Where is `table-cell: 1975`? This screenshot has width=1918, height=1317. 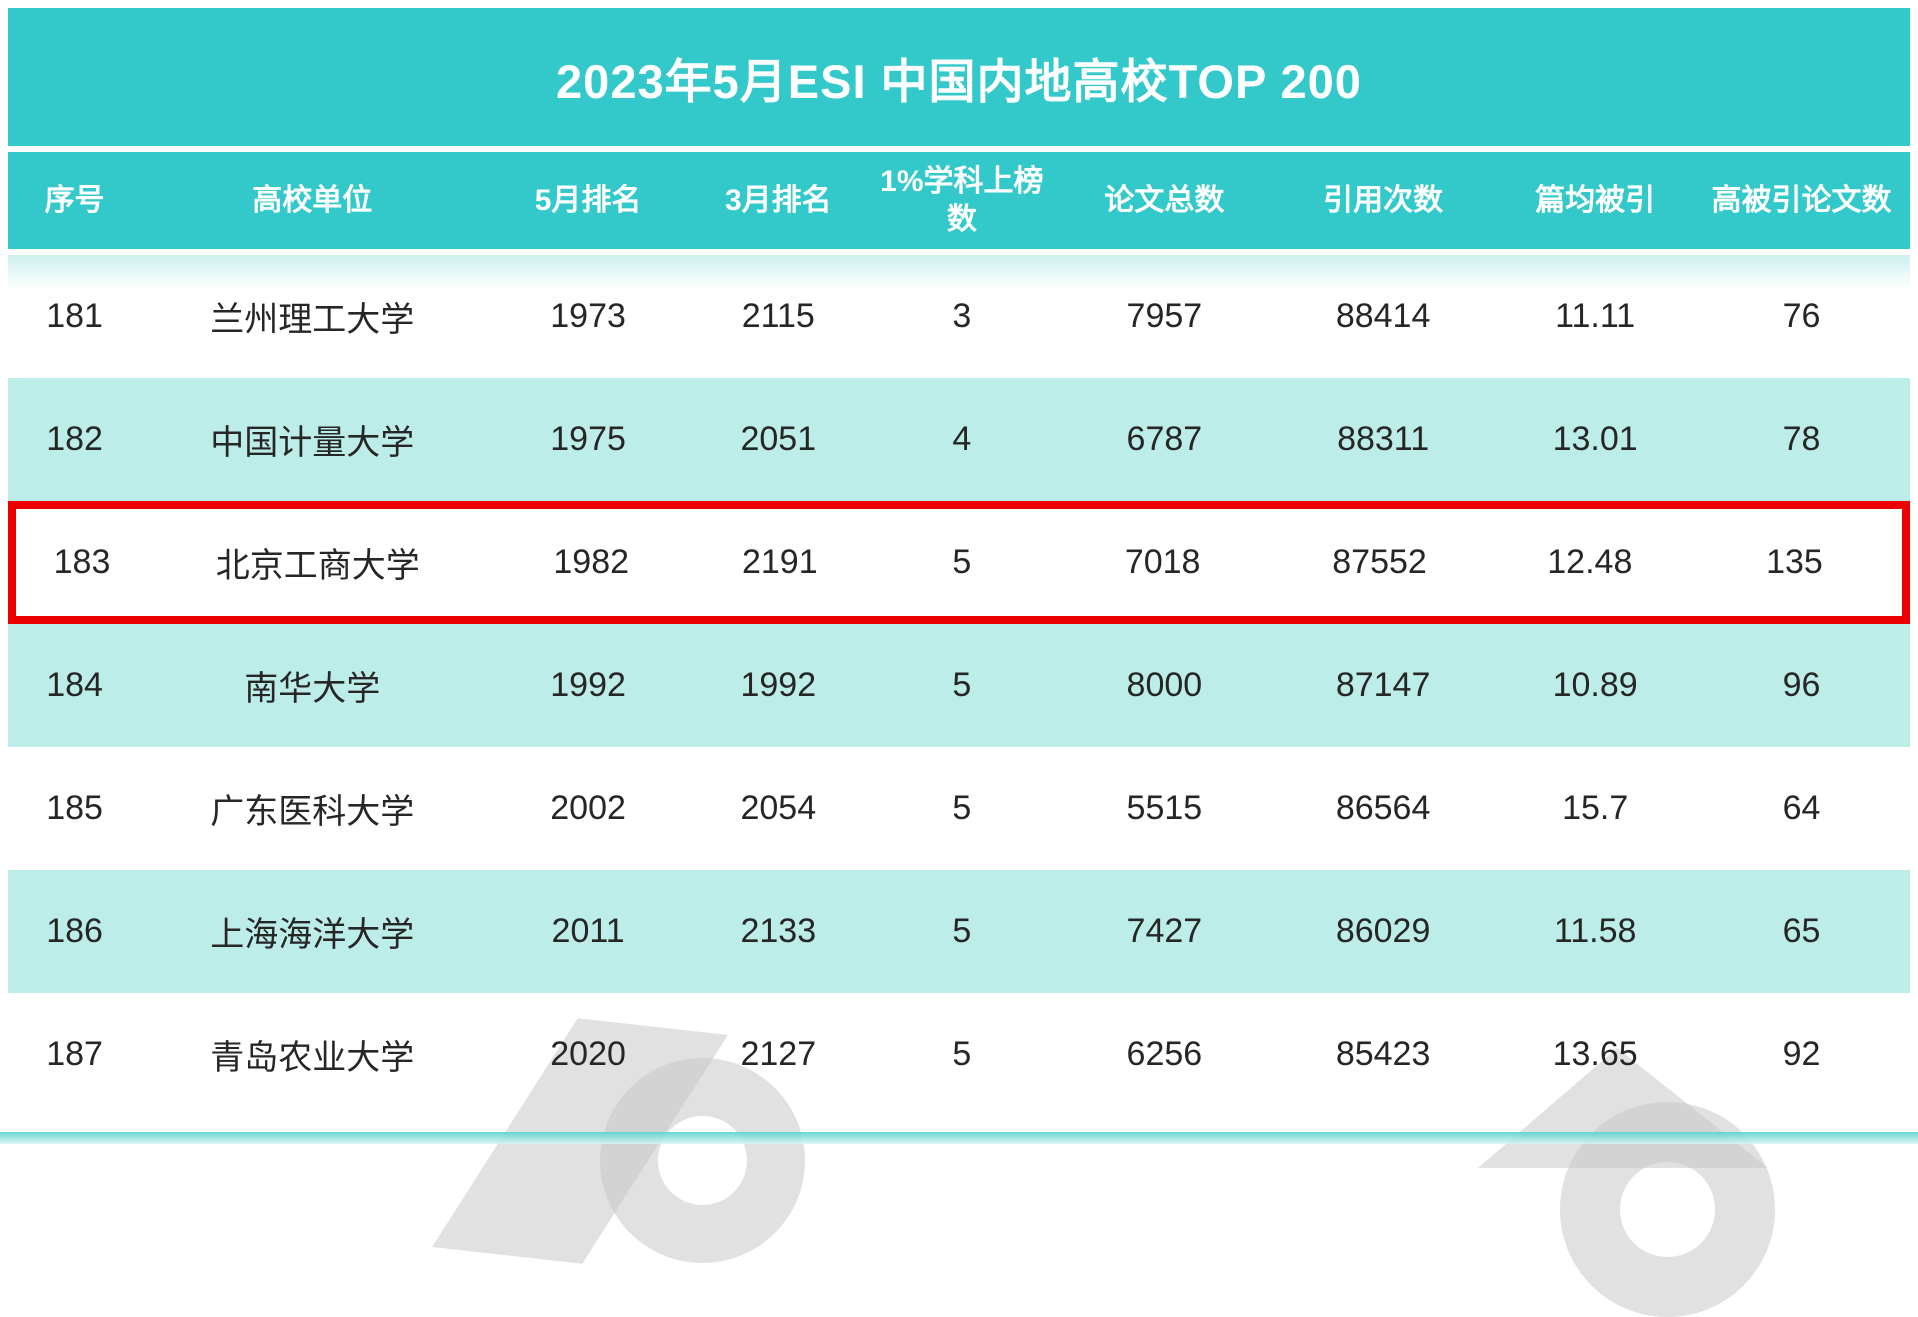
table-cell: 1975 is located at coordinates (588, 439).